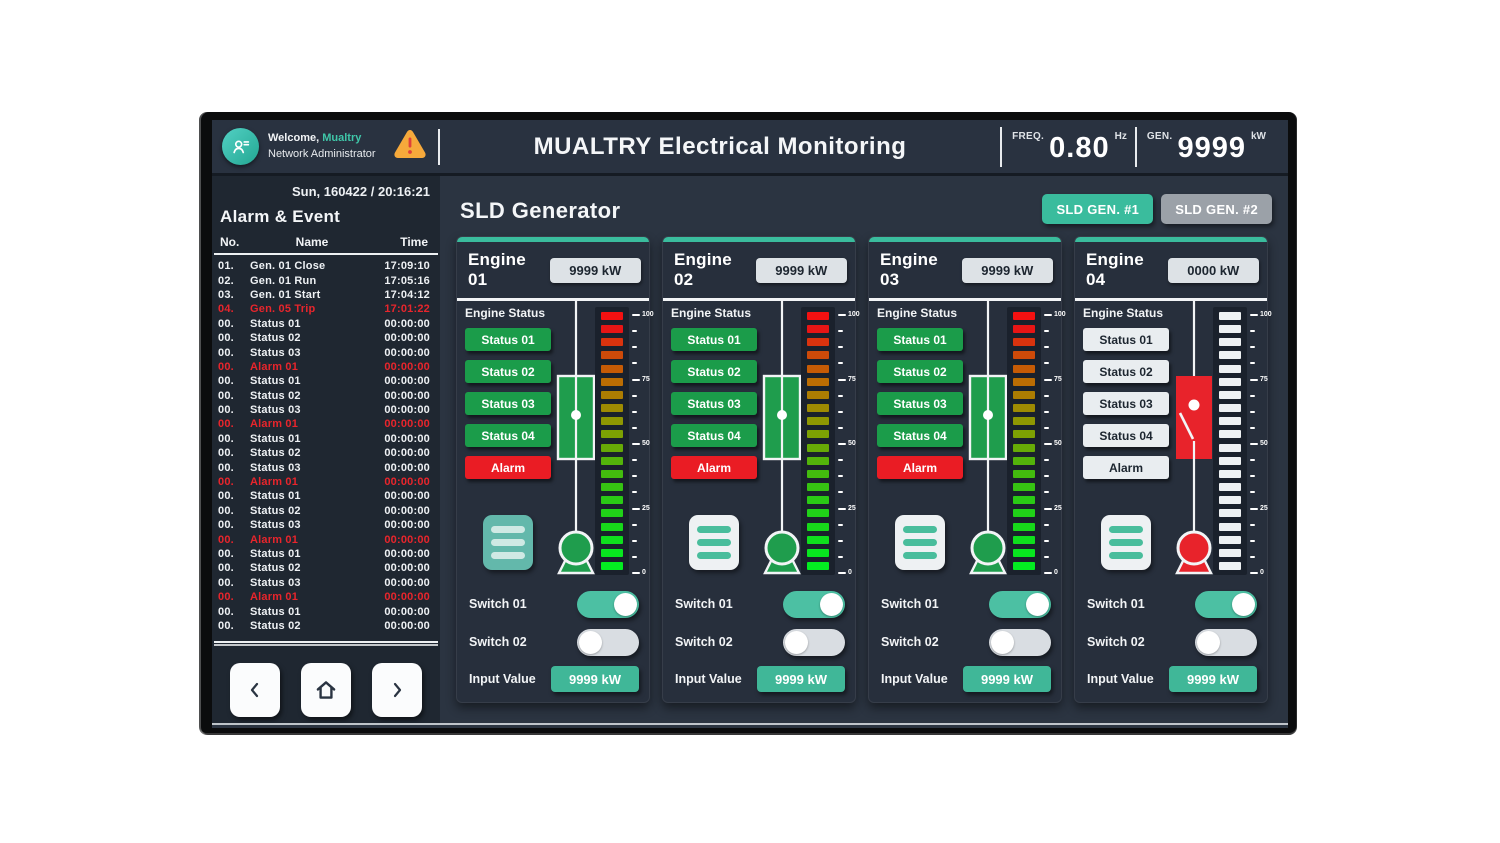  What do you see at coordinates (342, 138) in the screenshot?
I see `username: Mualtry` at bounding box center [342, 138].